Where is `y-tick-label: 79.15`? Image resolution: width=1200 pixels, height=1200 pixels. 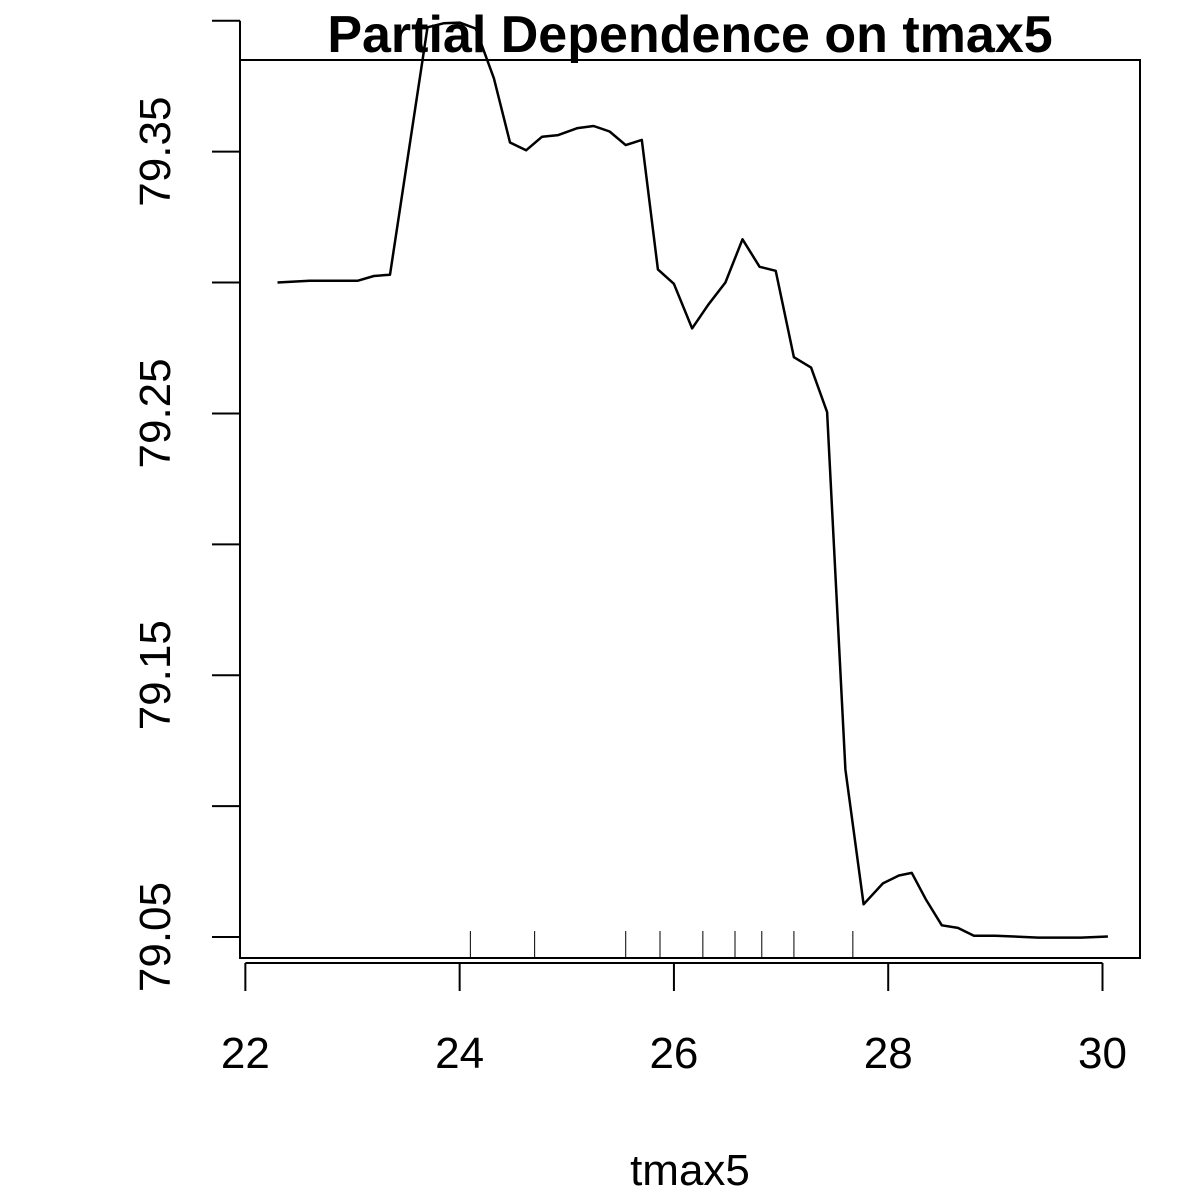
y-tick-label: 79.15 is located at coordinates (155, 675).